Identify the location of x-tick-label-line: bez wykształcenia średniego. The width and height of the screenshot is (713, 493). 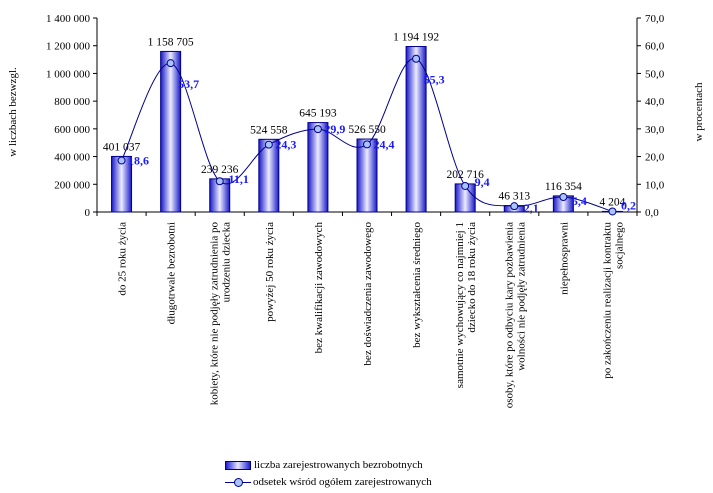
(417, 285).